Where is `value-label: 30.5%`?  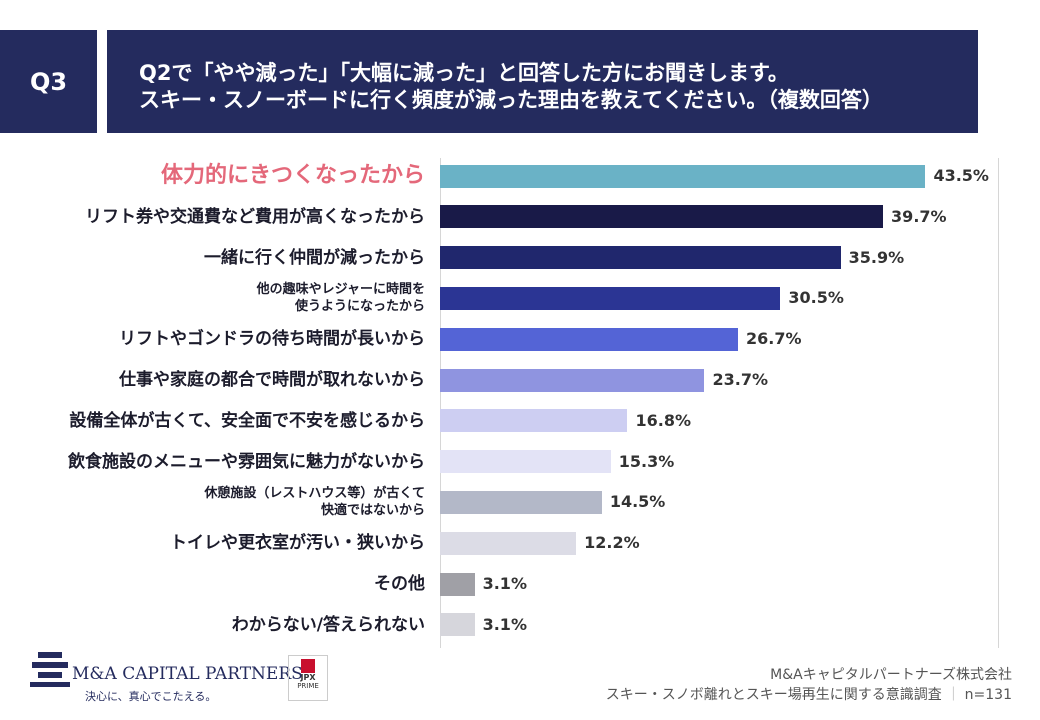
value-label: 30.5% is located at coordinates (816, 298).